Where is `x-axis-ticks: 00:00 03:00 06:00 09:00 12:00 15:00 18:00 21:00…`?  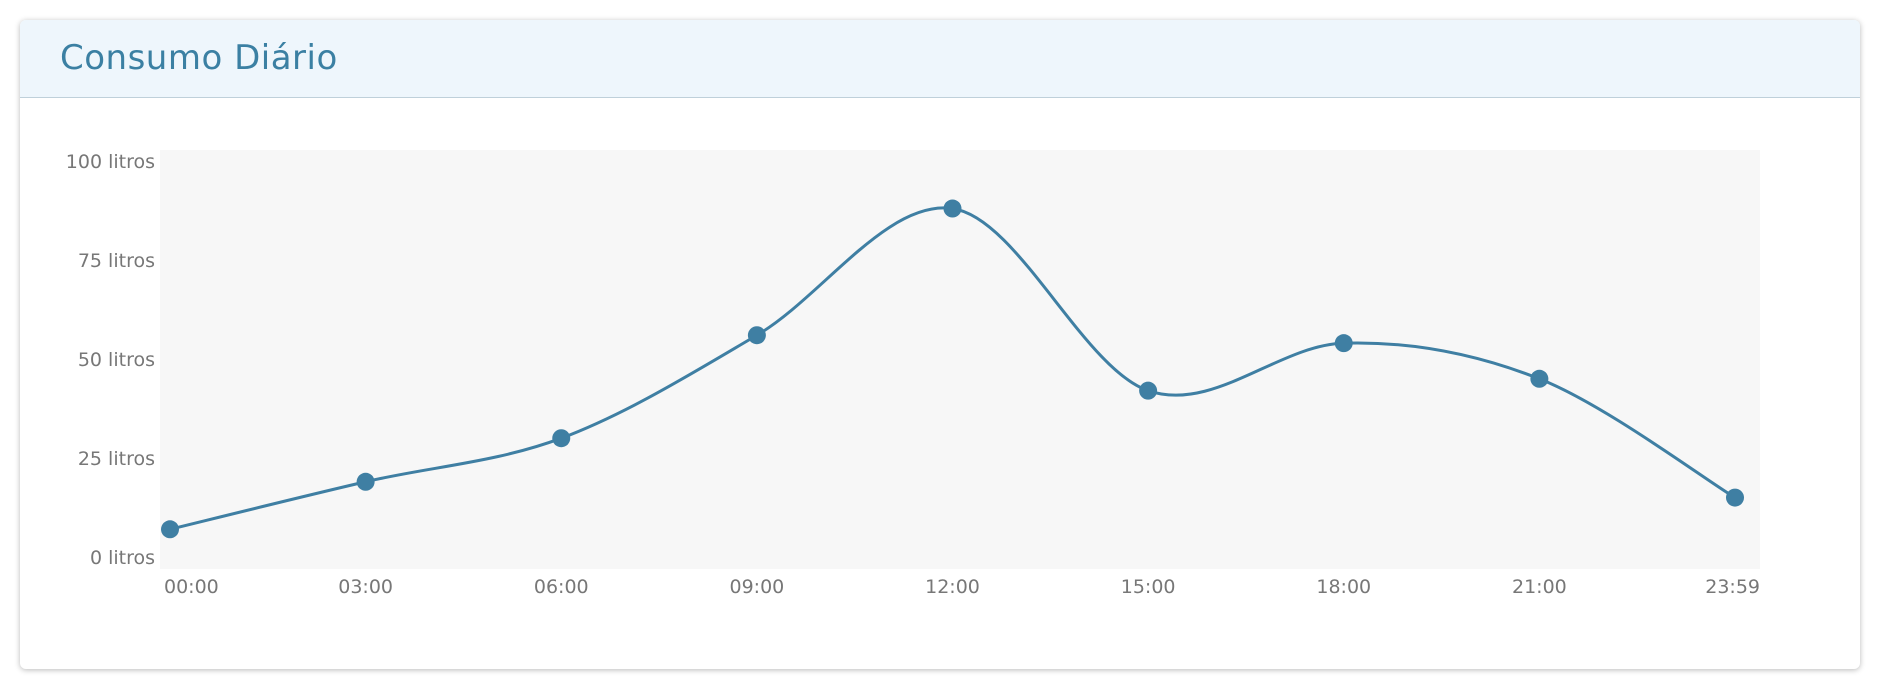
x-axis-ticks: 00:00 03:00 06:00 09:00 12:00 15:00 18:00 21:00… is located at coordinates (962, 587).